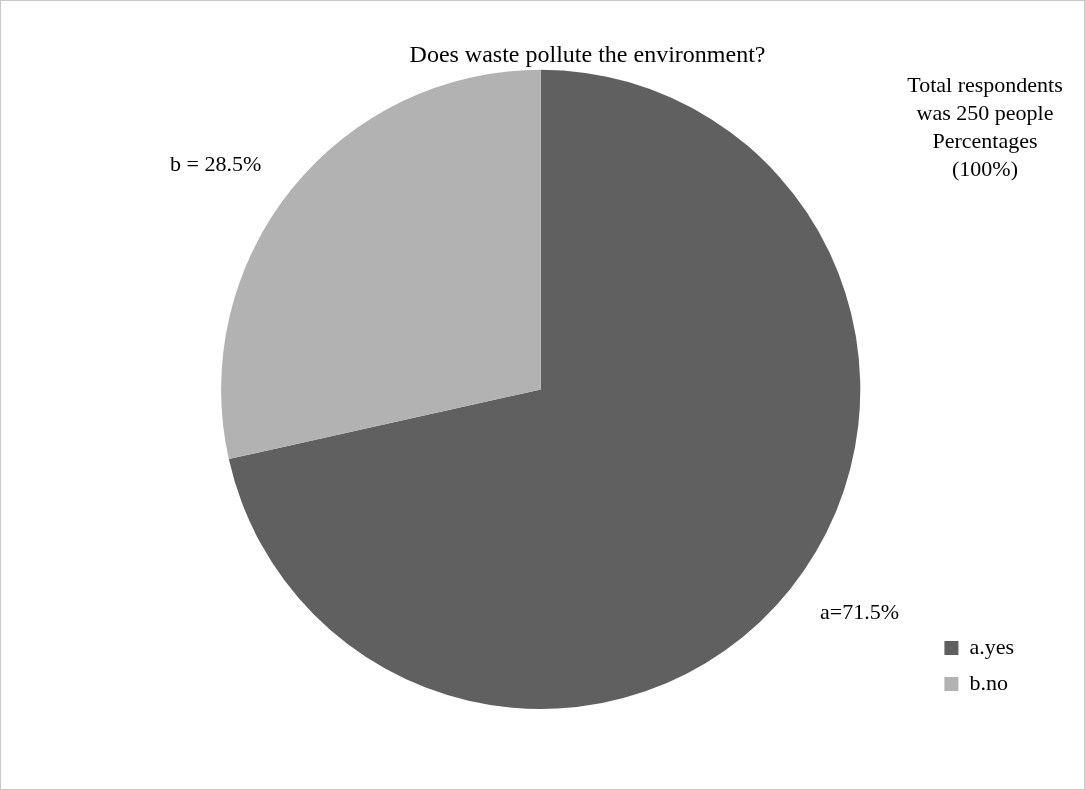 Image resolution: width=1085 pixels, height=790 pixels. Describe the element at coordinates (587, 53) in the screenshot. I see `chart-title: Does waste pollute the environment?` at that location.